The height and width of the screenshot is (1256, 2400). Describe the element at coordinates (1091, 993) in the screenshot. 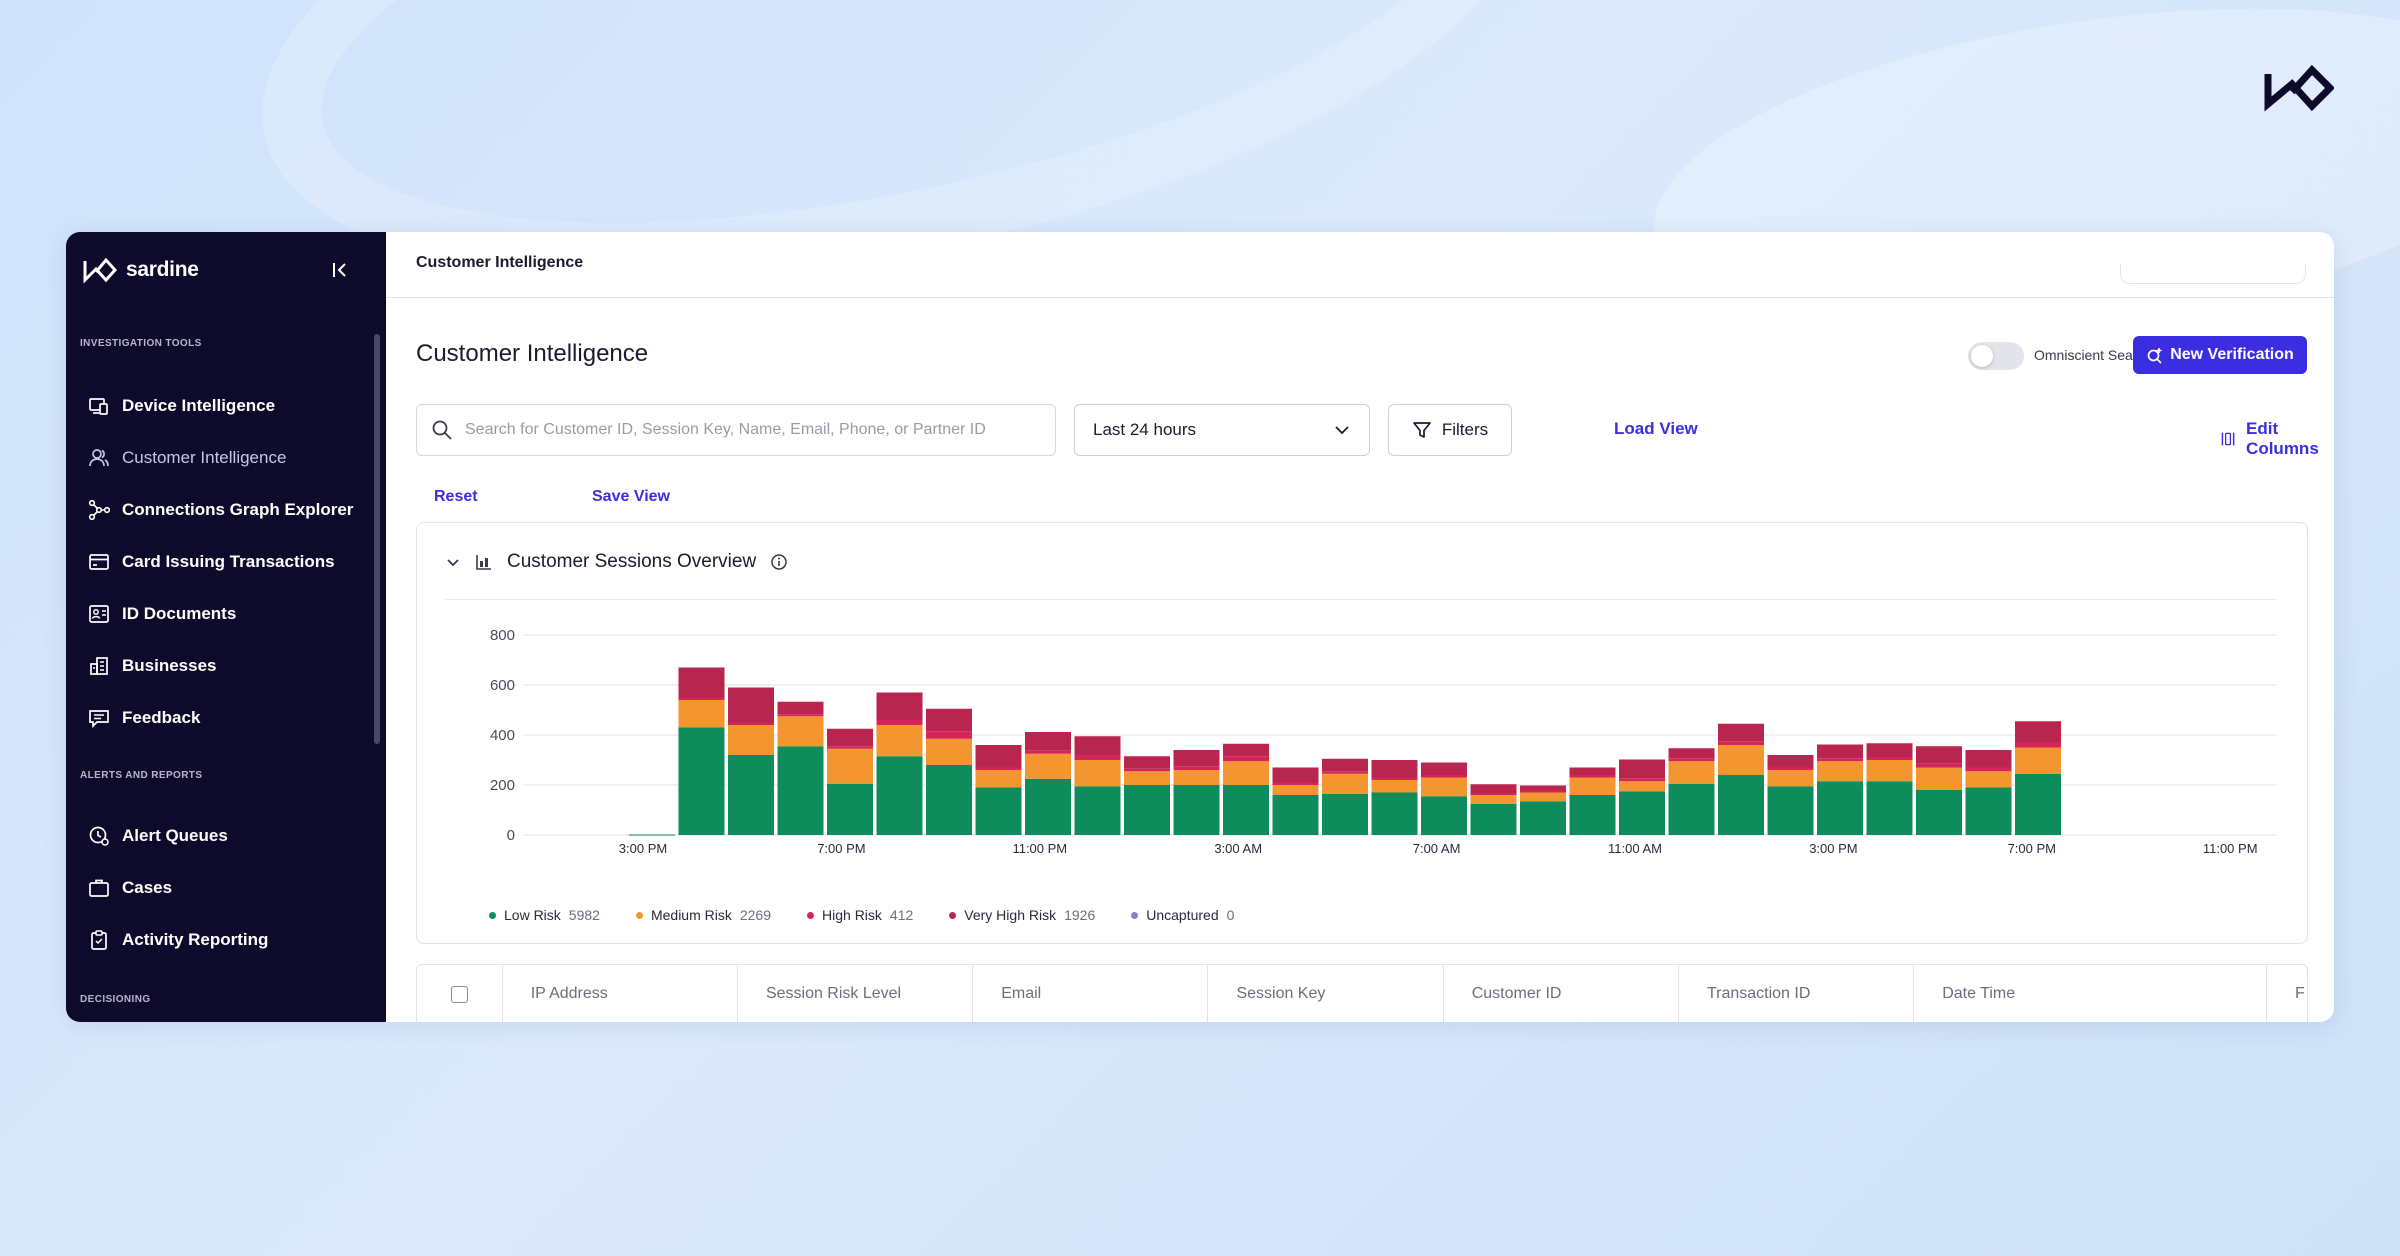

I see `column-header-email: Email` at that location.